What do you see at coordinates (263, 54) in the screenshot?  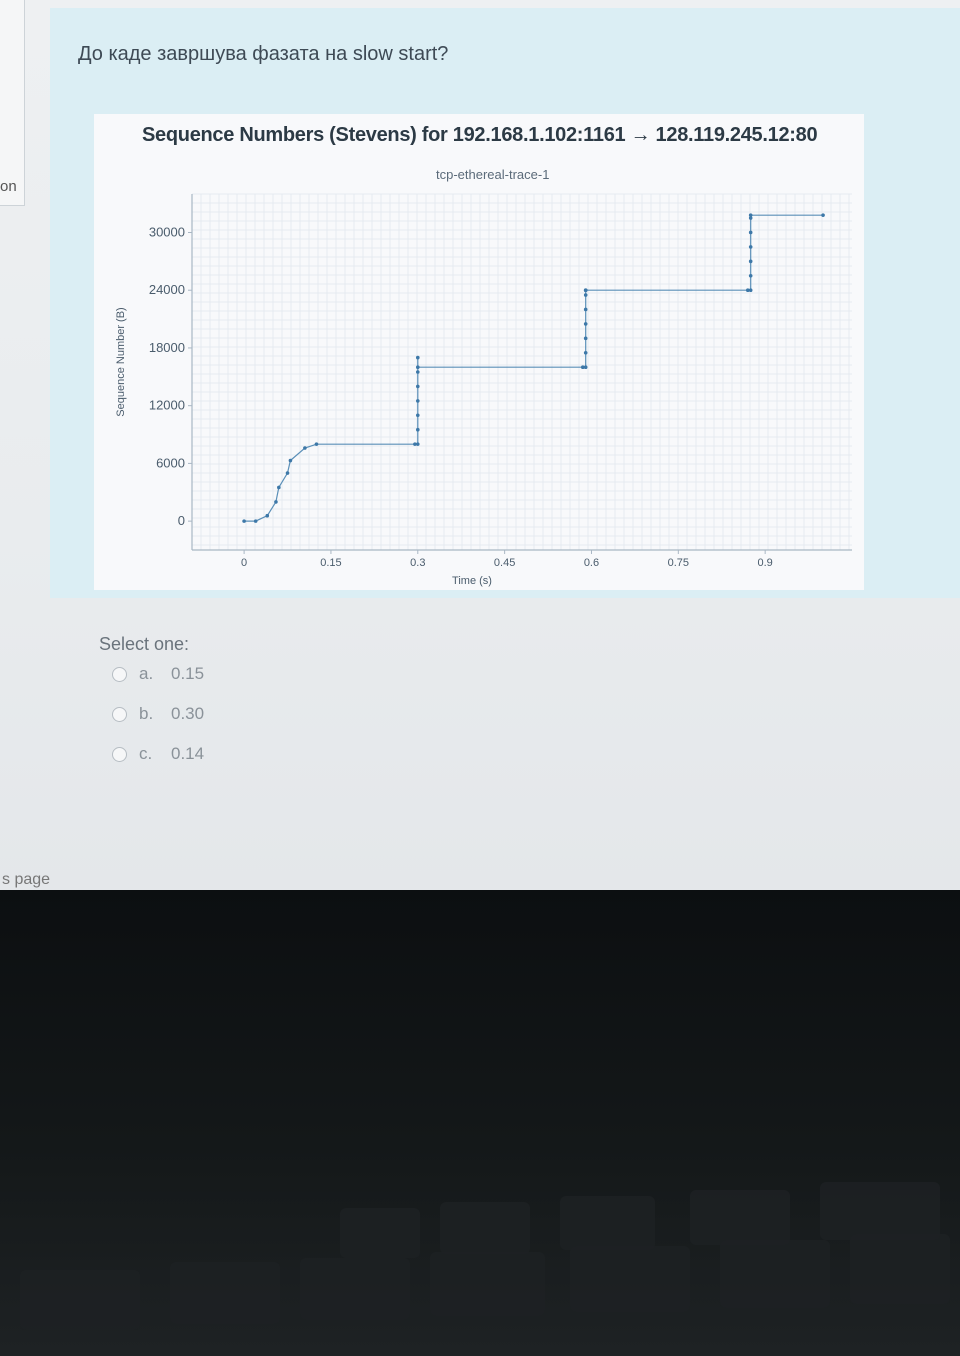 I see `question-text: До каде завршува фазата на slow start?` at bounding box center [263, 54].